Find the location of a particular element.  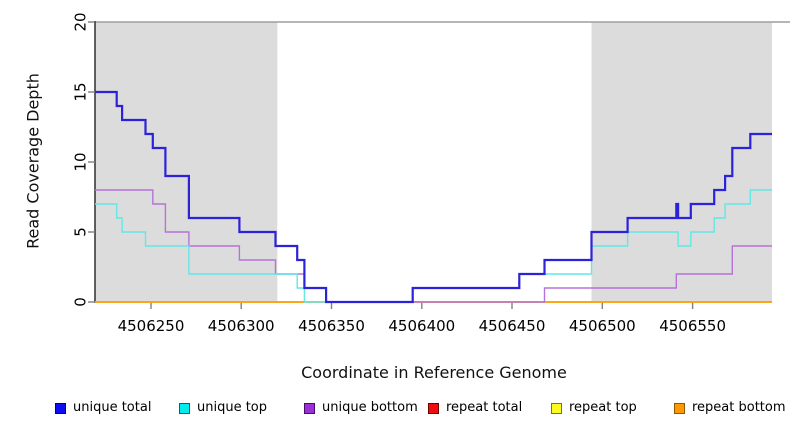

svg-text: 4506500 is located at coordinates (602, 326).